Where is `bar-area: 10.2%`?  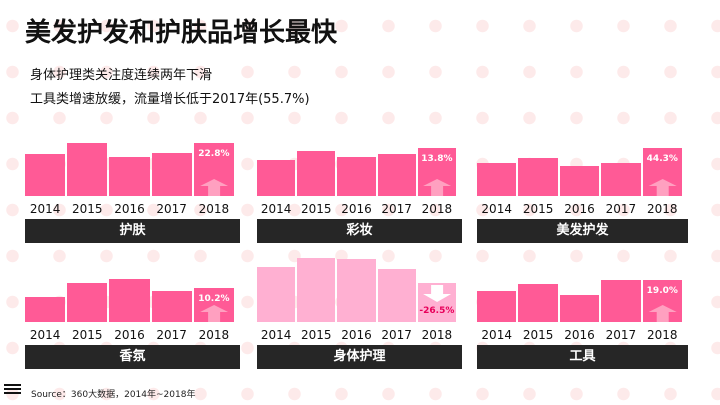 bar-area: 10.2% is located at coordinates (132, 286).